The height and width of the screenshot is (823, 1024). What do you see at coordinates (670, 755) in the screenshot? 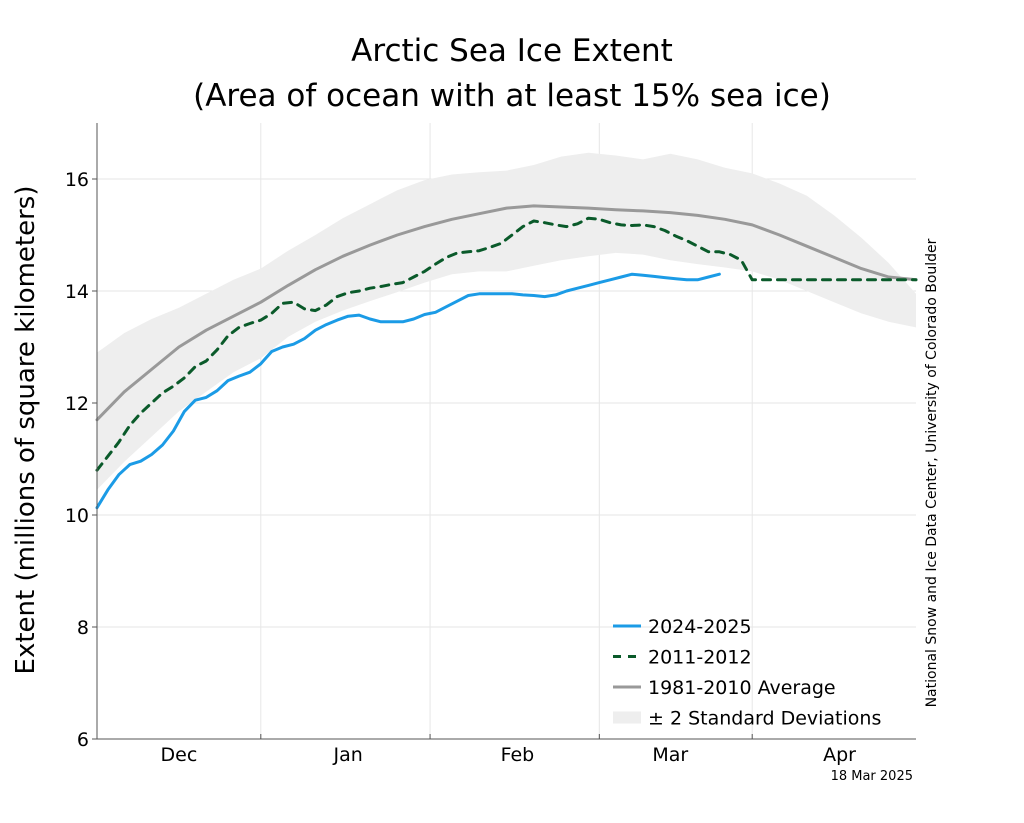
I see `x-tick-label: Mar` at bounding box center [670, 755].